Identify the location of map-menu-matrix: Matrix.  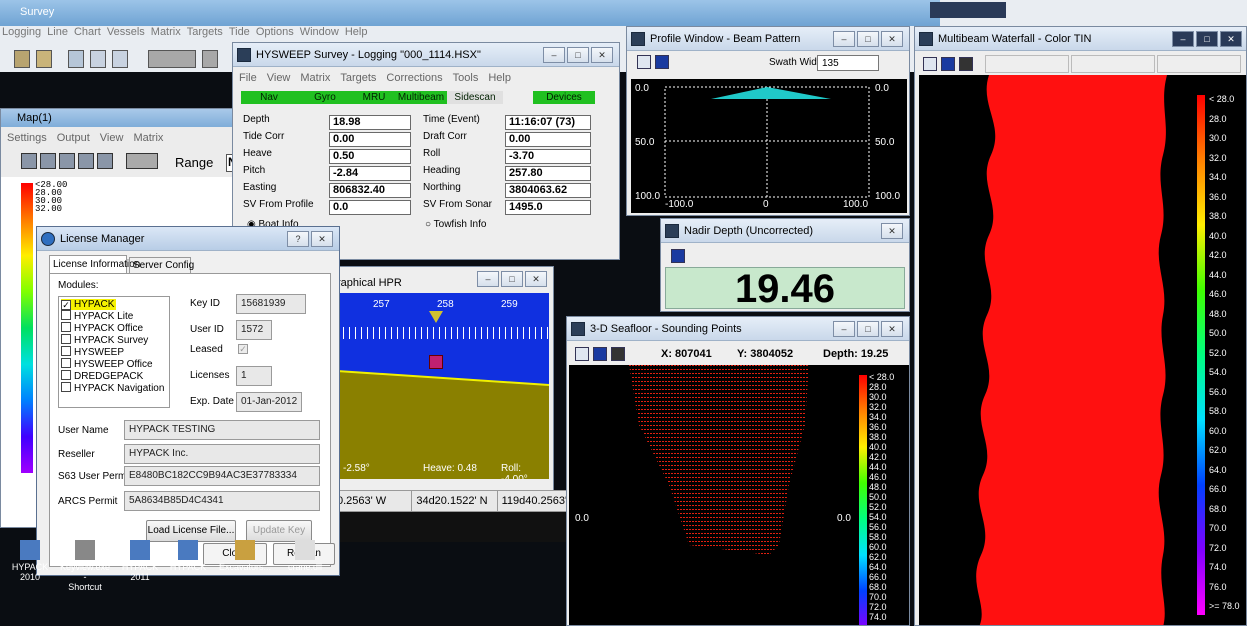
(148, 138).